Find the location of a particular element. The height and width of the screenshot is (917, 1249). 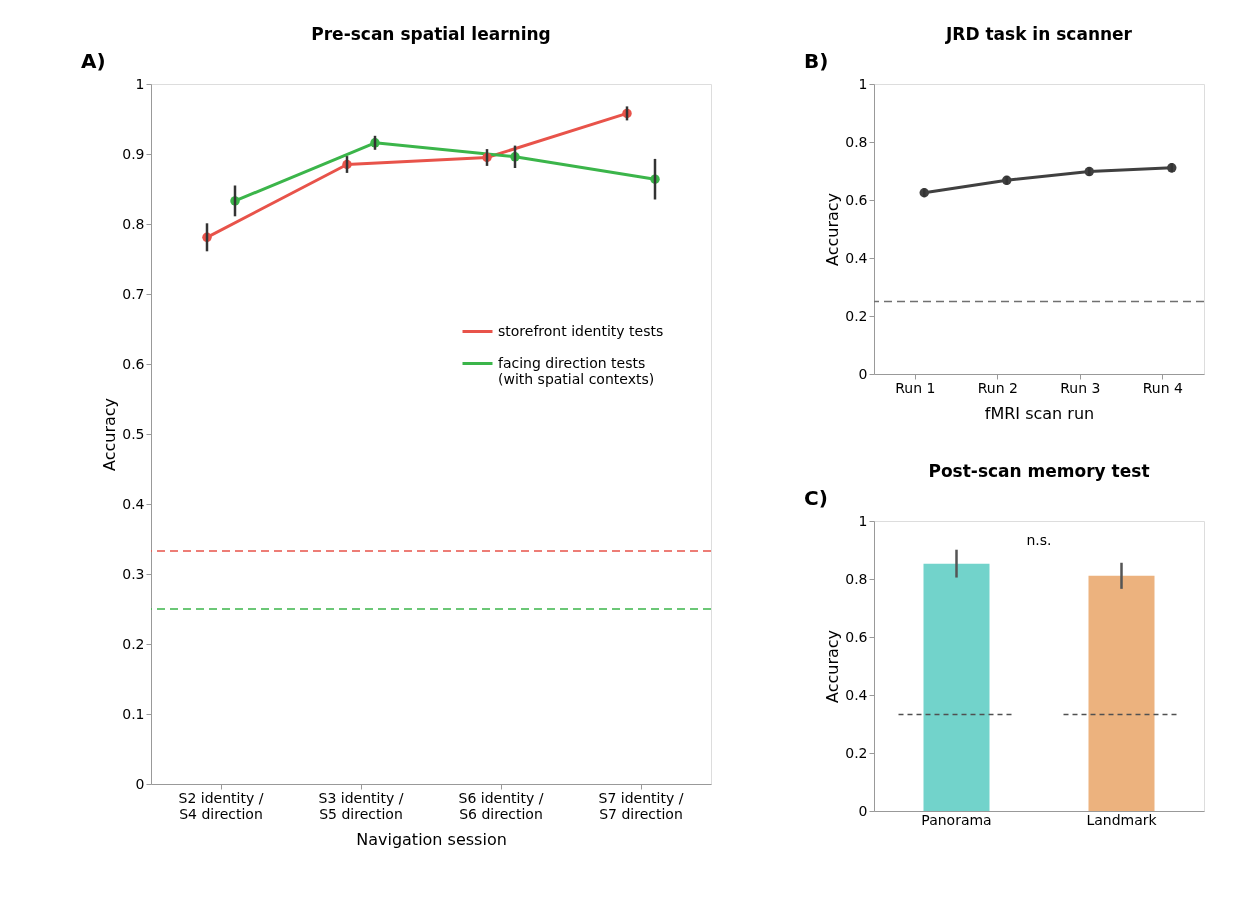

y-tick-label: 0.1 is located at coordinates (133, 713).